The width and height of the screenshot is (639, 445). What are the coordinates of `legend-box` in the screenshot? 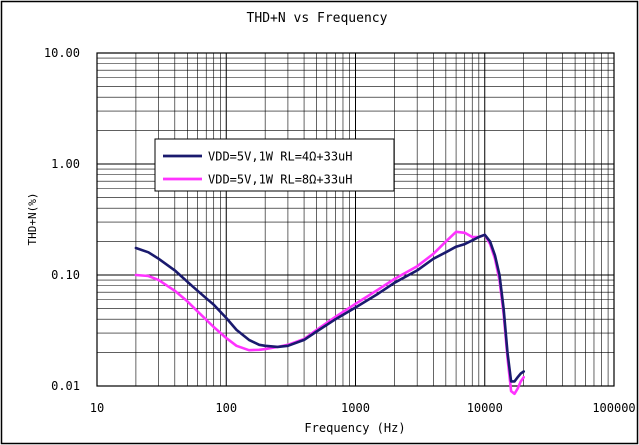 It's located at (274, 165).